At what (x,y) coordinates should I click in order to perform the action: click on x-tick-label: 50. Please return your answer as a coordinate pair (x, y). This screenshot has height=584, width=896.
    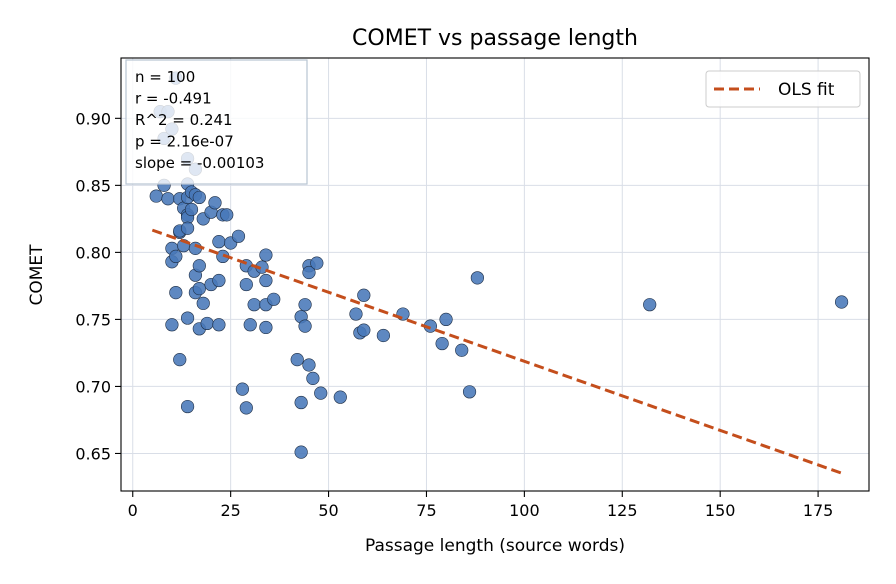
    Looking at the image, I should click on (328, 510).